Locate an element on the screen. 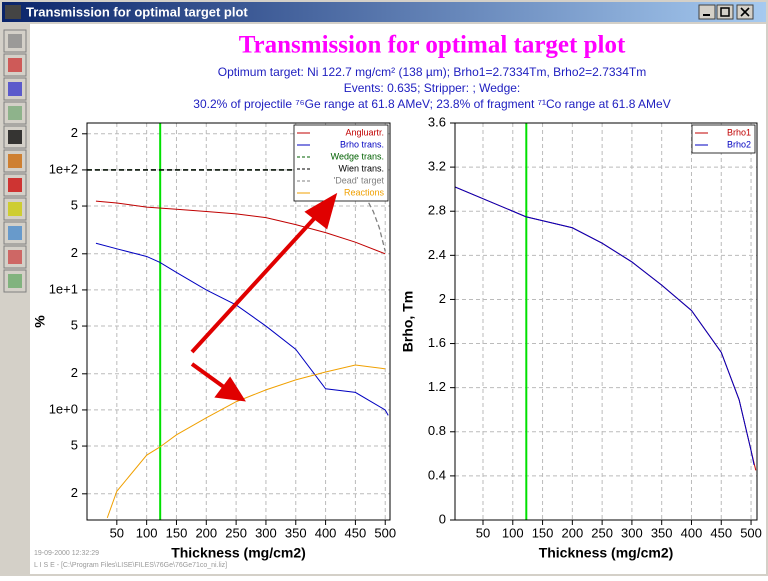 This screenshot has width=768, height=581. subtitle: Events: 0.635; Stripper: ; Wedge: is located at coordinates (432, 88).